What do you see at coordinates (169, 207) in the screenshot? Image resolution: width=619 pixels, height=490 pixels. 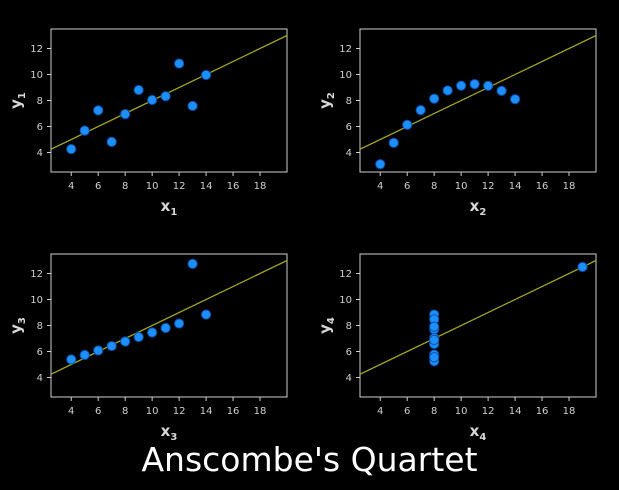 I see `x-axis-label: x1` at bounding box center [169, 207].